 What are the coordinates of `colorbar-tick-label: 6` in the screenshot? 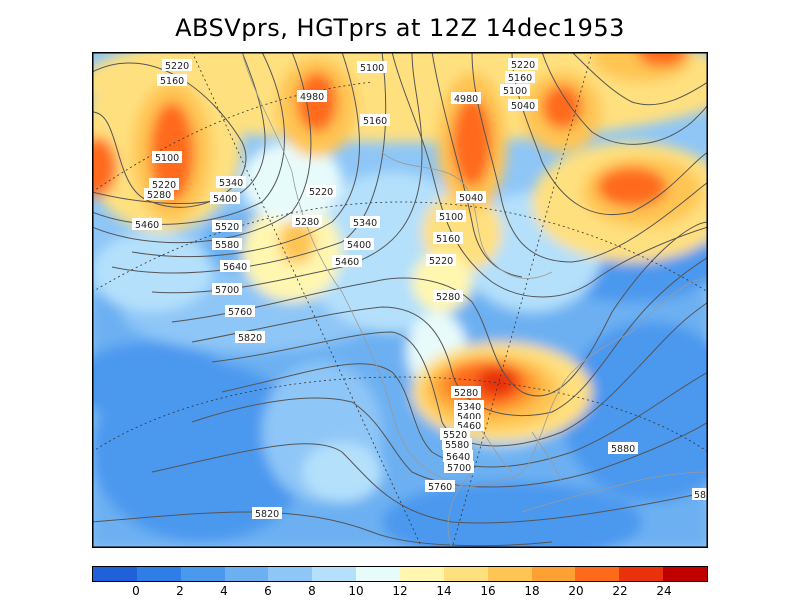 It's located at (268, 591).